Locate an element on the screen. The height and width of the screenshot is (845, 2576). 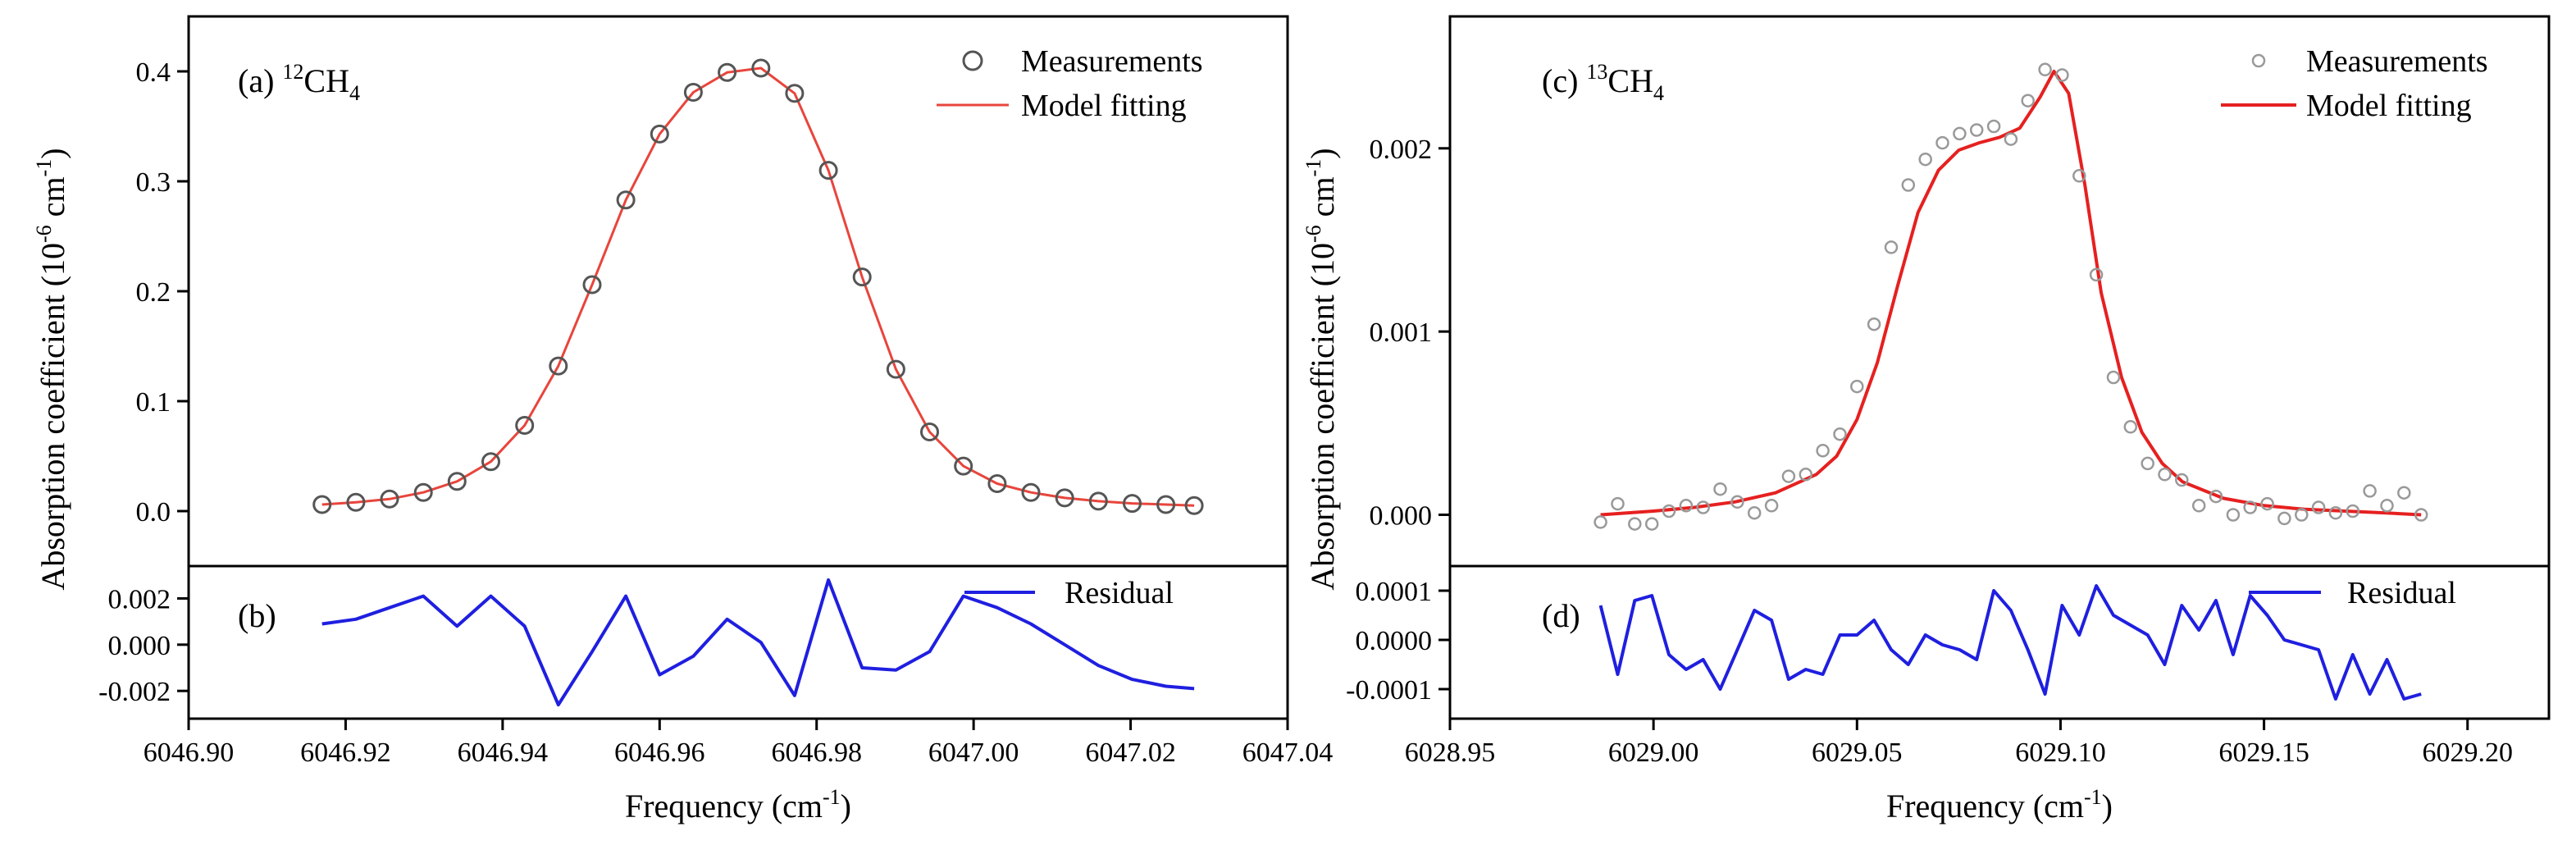
xtick-label: 6046.92 is located at coordinates (345, 753).